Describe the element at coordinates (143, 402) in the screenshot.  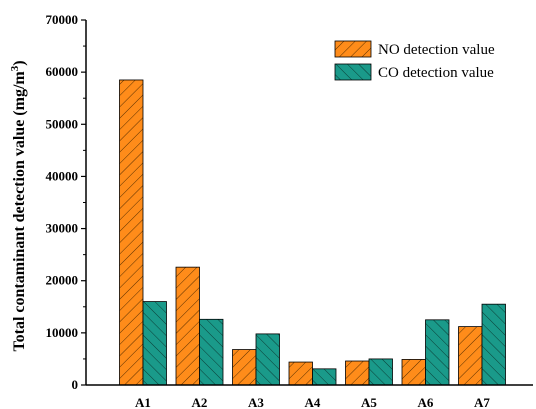
I see `x-tick-label: A1` at that location.